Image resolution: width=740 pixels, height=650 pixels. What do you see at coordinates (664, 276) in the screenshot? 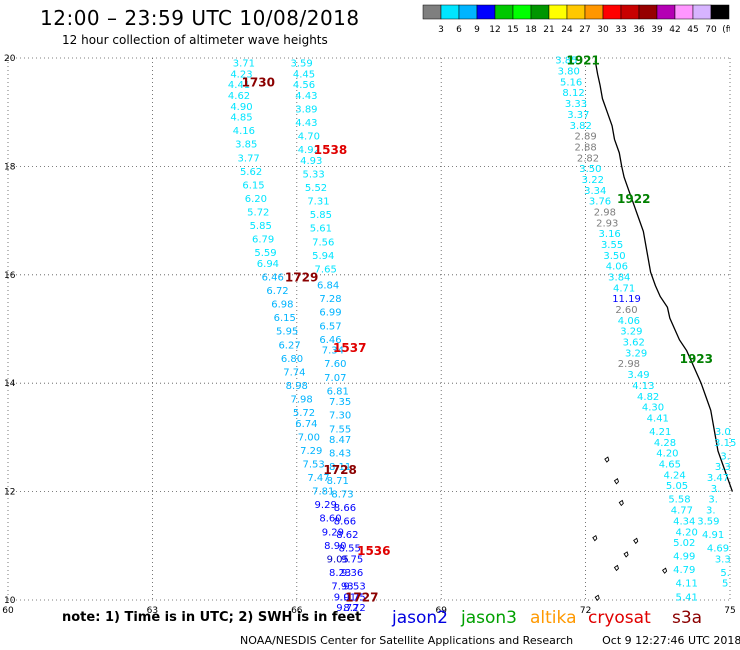
I see `coastline` at bounding box center [664, 276].